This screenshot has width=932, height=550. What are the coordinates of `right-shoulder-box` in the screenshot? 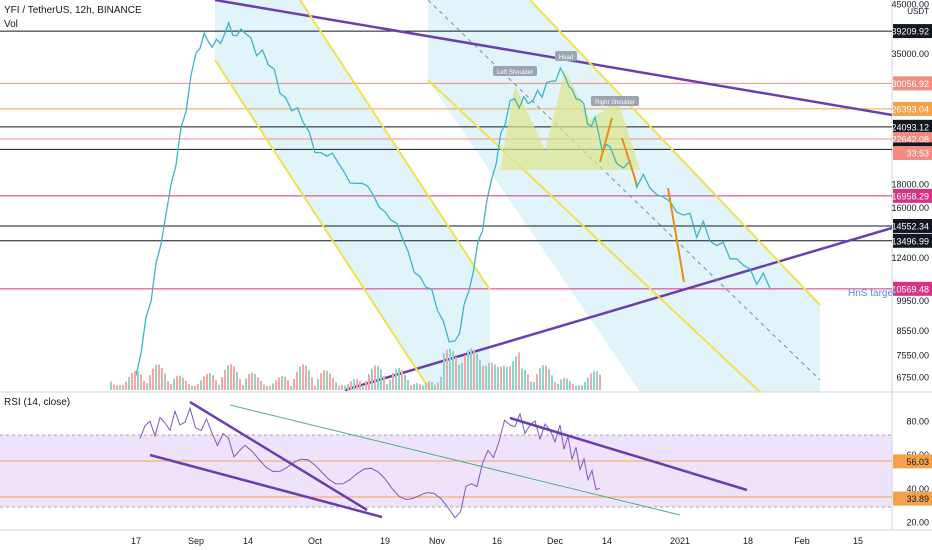 It's located at (615, 101).